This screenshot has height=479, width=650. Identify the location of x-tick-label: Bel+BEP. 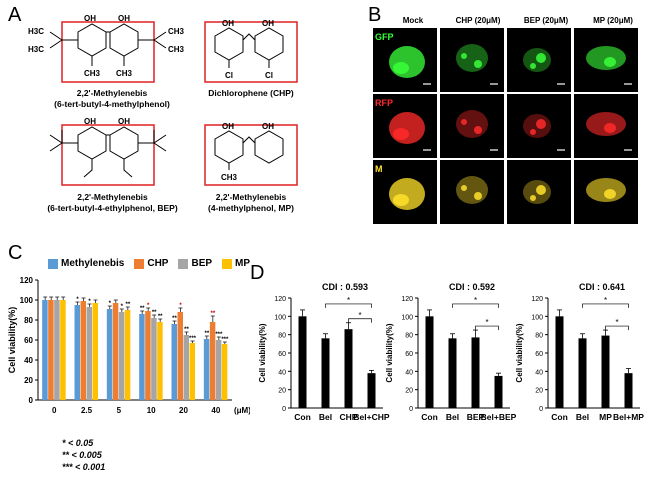
(499, 417).